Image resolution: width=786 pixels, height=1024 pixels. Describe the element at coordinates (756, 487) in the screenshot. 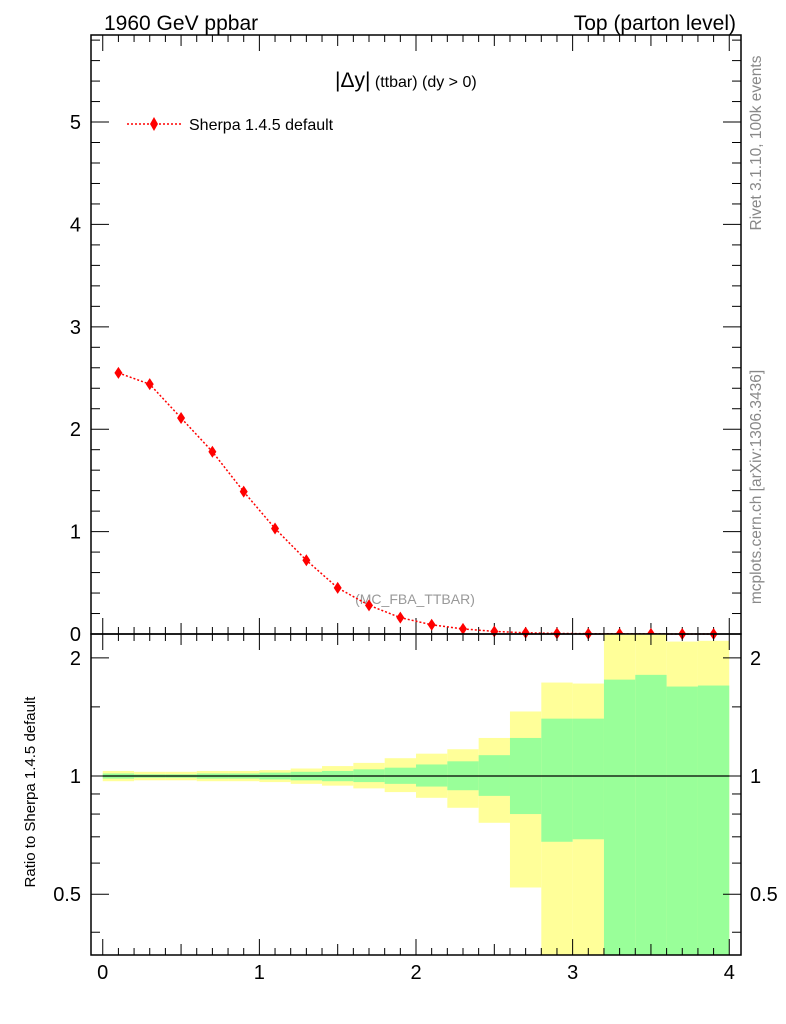

I see `mcplots-label: mcplots.cern.ch [arXiv:1306.3436]` at that location.